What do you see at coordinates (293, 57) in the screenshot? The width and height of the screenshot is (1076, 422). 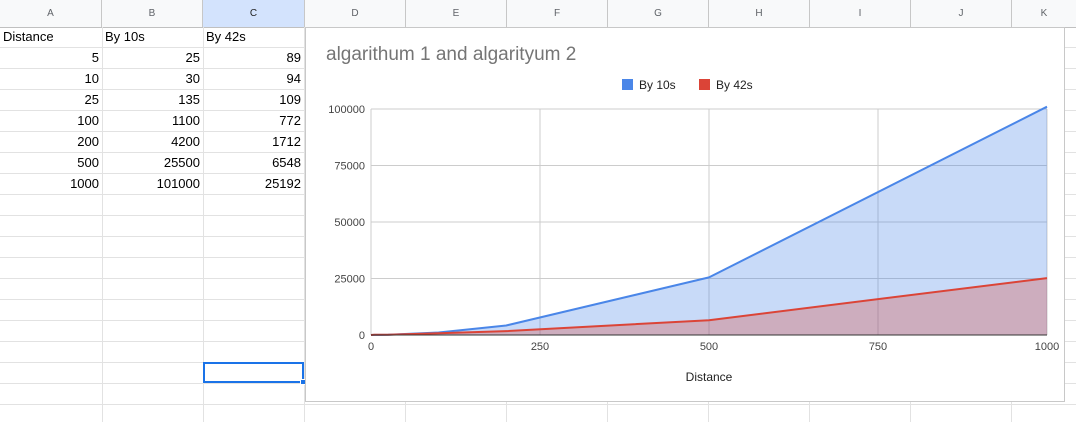 I see `cell-c2: 89` at bounding box center [293, 57].